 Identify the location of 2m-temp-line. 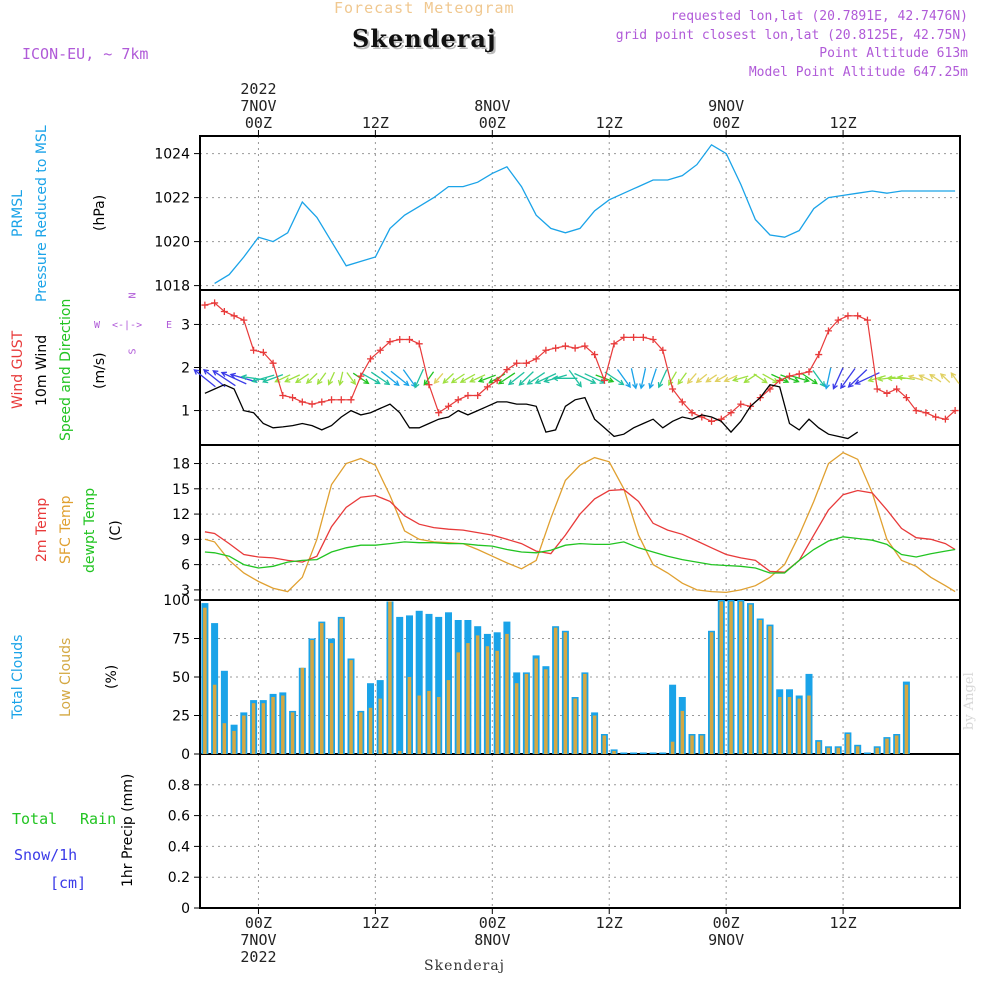
(580, 530).